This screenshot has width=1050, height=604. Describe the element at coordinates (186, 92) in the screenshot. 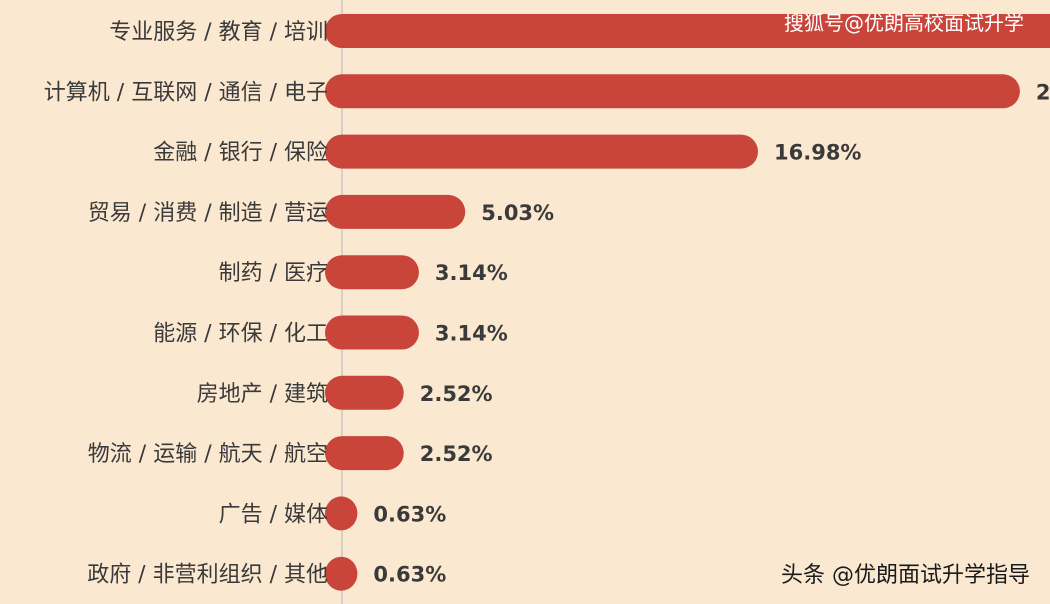

I see `category-label-2: 计算机 / 互联网 / 通信 / 电子` at that location.